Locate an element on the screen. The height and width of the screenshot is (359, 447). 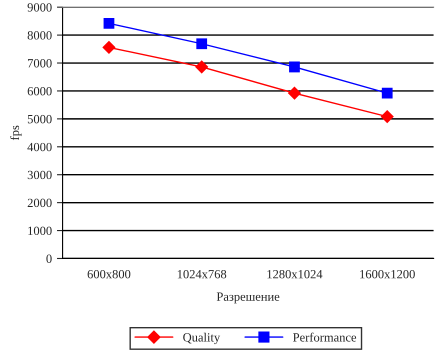
y-tick-label: 7000 is located at coordinates (40, 63).